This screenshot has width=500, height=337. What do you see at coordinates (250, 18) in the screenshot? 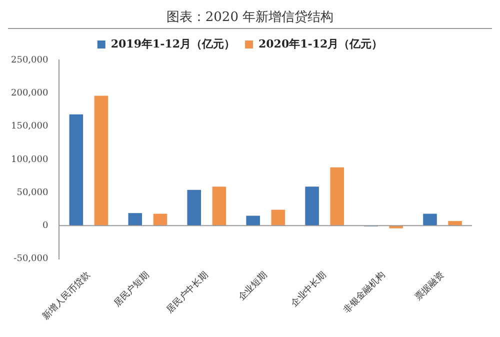
I see `chart-title: 图表：2020 年新增信贷结构` at bounding box center [250, 18].